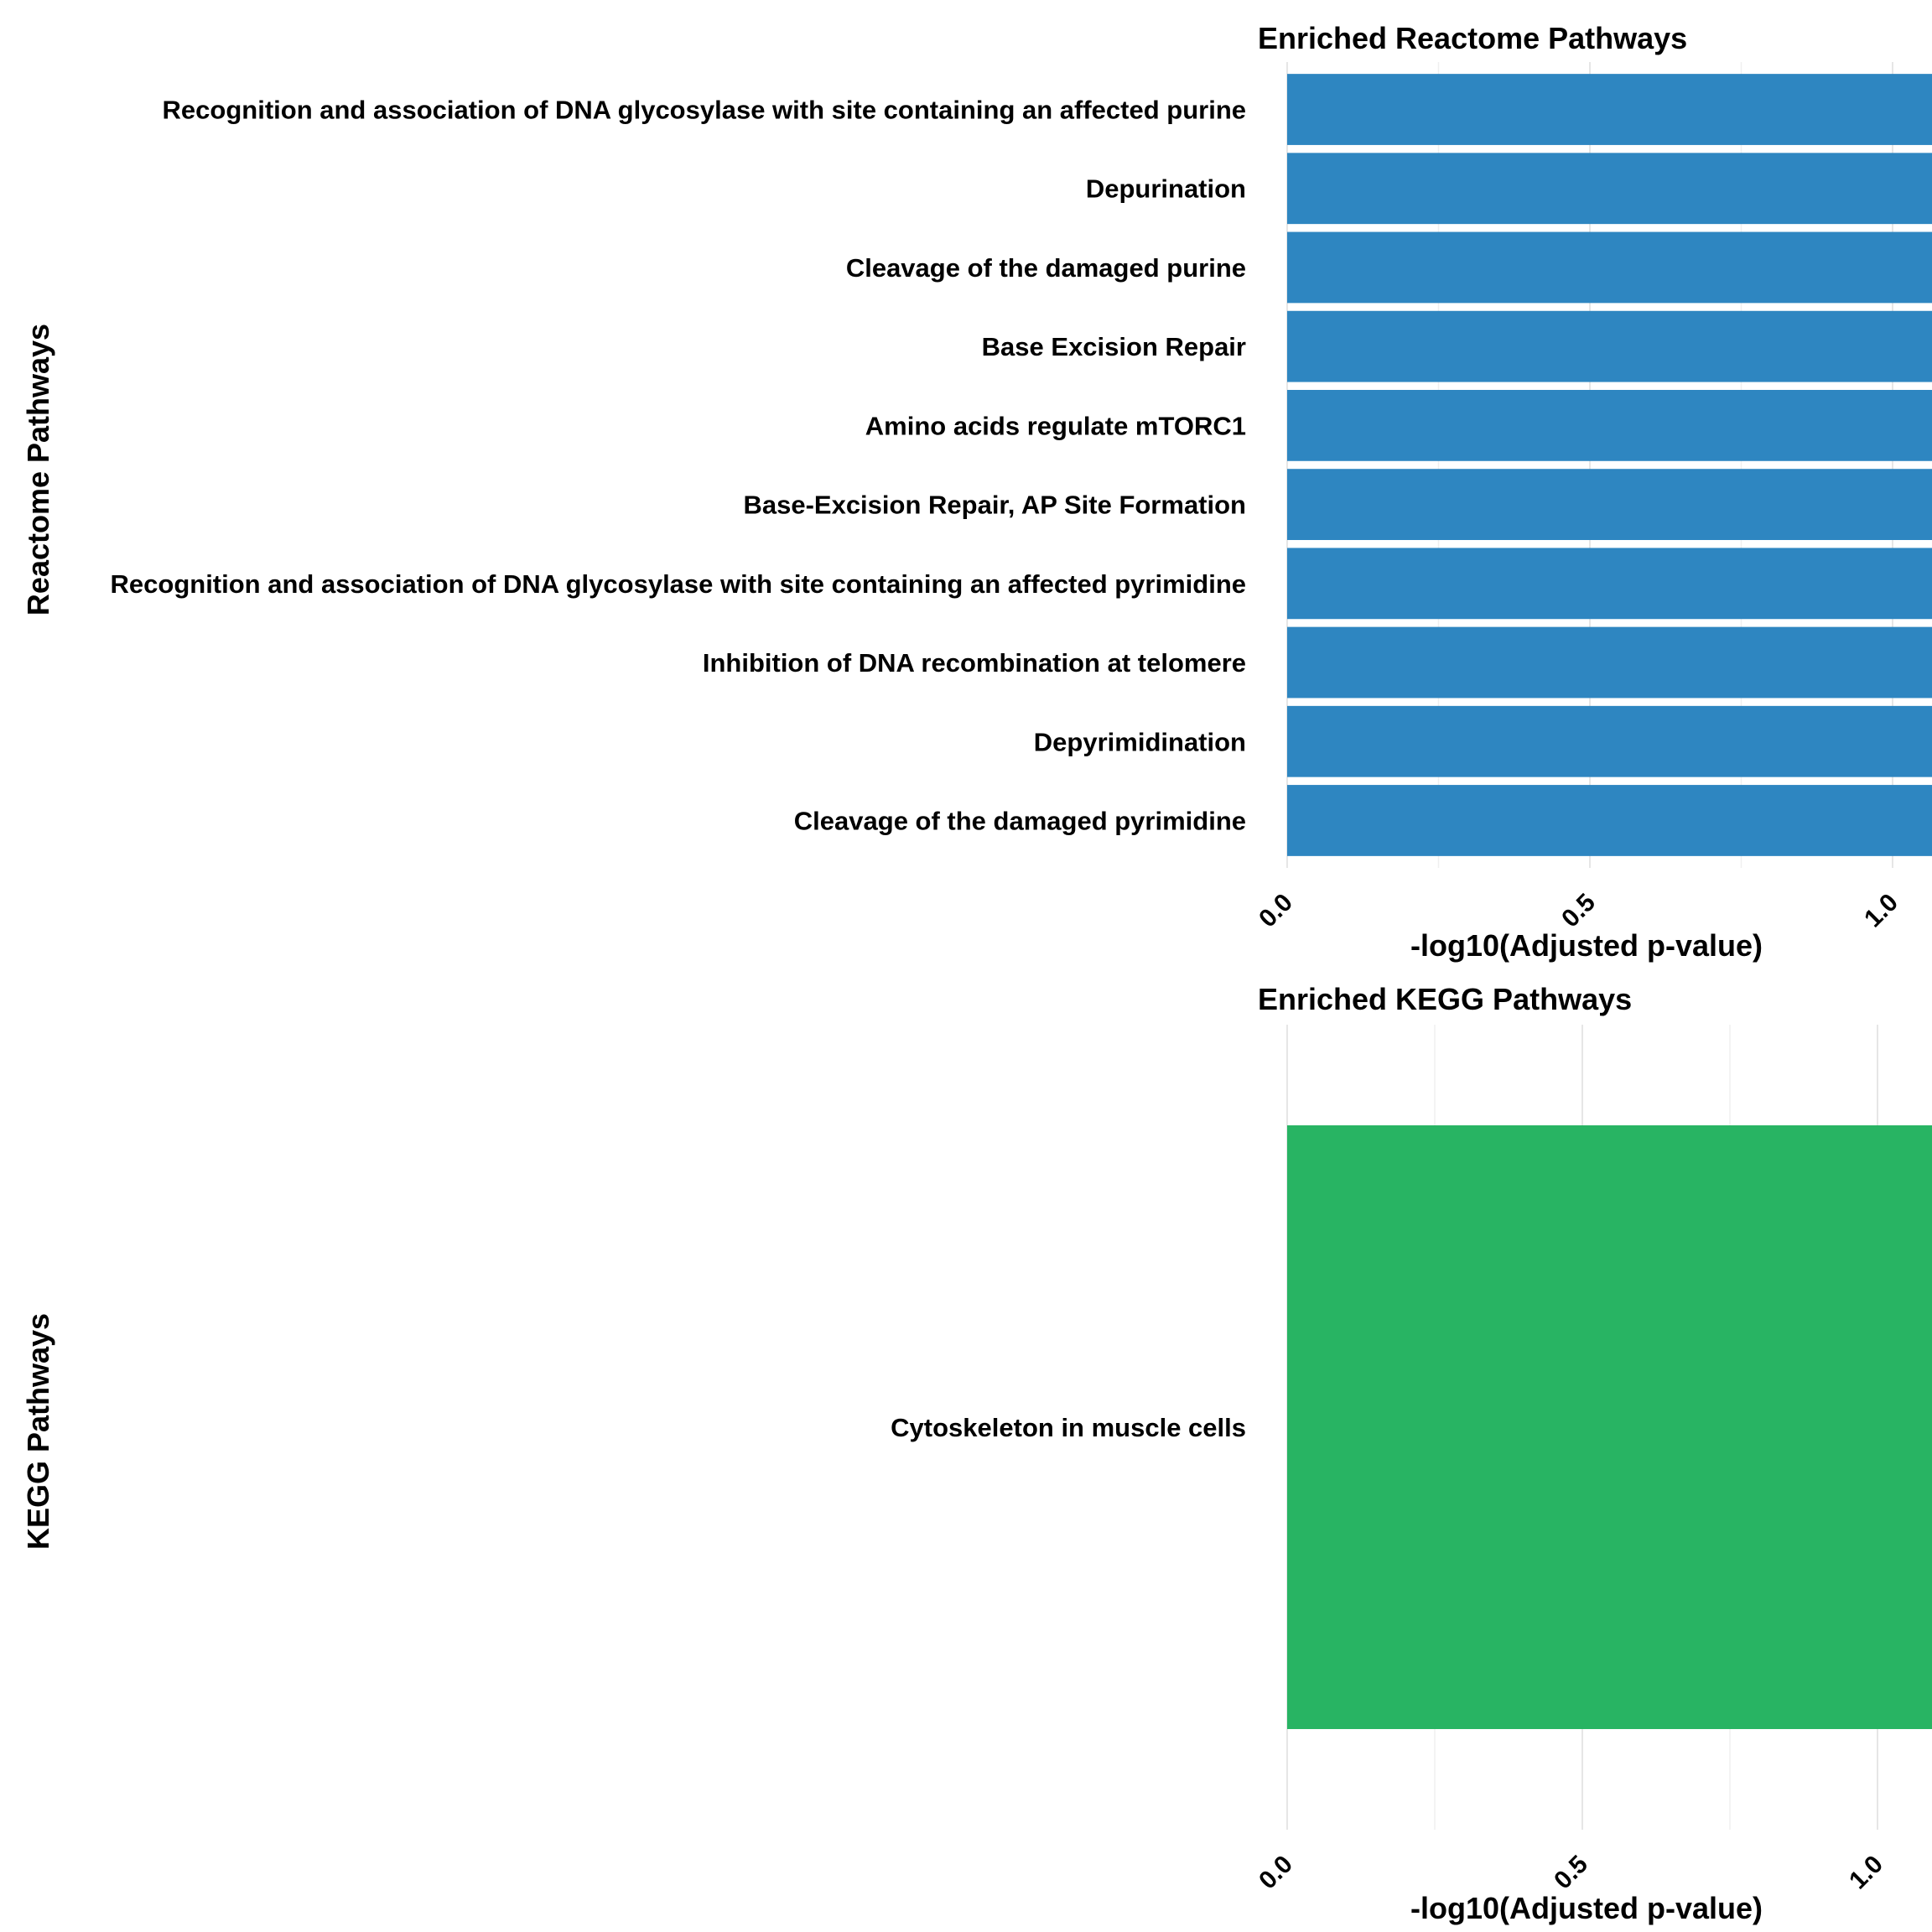 Image resolution: width=1932 pixels, height=1932 pixels. I want to click on category-label: Cleavage of the damaged purine, so click(1046, 268).